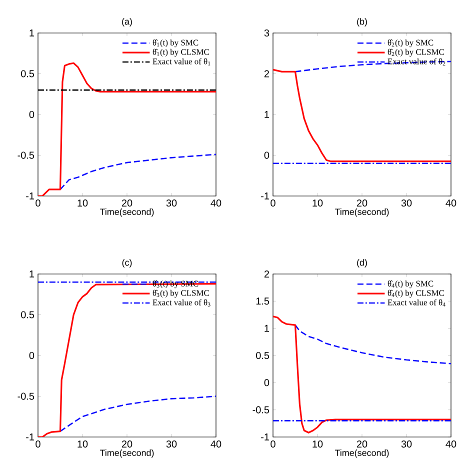 Image resolution: width=460 pixels, height=465 pixels. I want to click on legend-label: θ̂$_{1}$(t) by SMC, so click(175, 43).